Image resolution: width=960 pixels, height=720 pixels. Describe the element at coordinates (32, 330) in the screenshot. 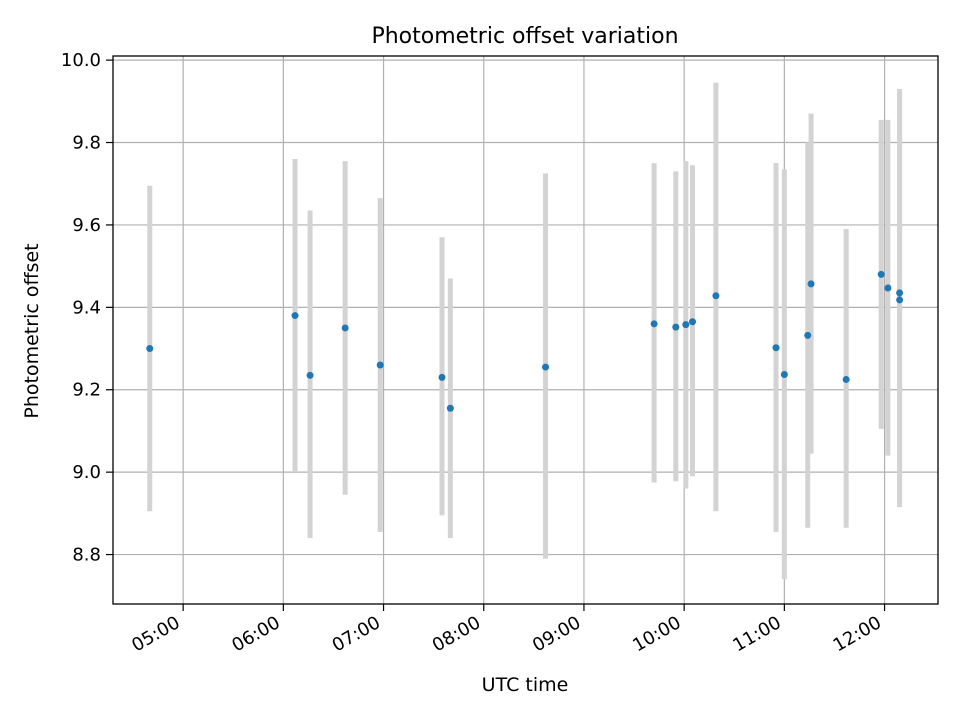

I see `y-axis-label: Photometric offset` at that location.